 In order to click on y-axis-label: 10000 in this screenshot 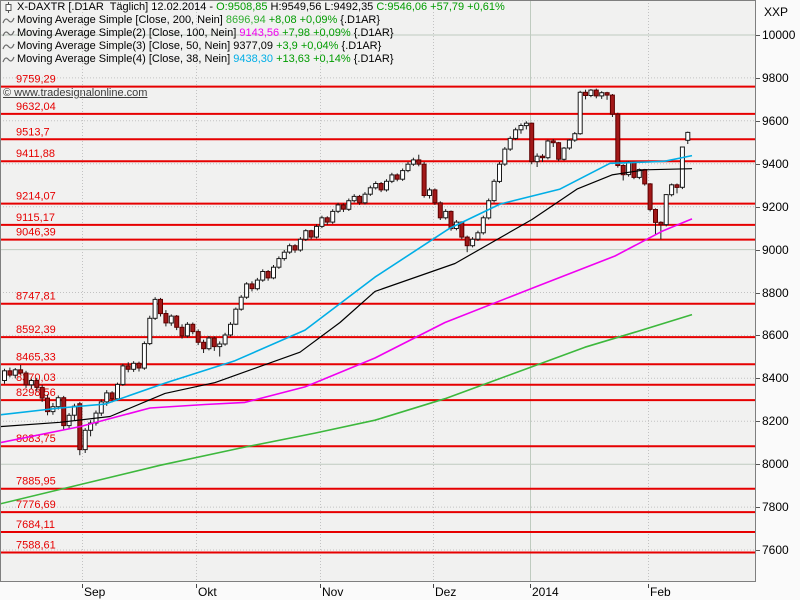, I will do `click(775, 35)`.